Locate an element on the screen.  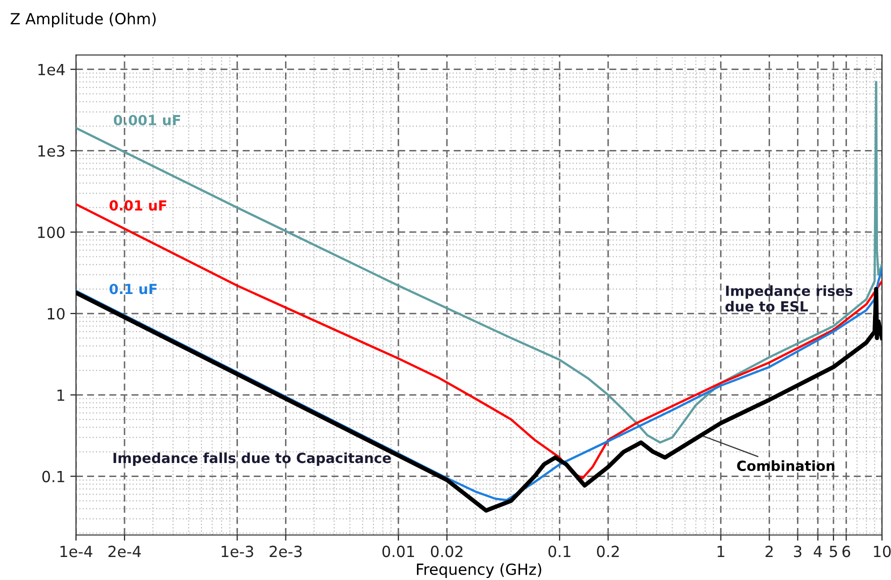
x-tick-label: 0.02 is located at coordinates (446, 552).